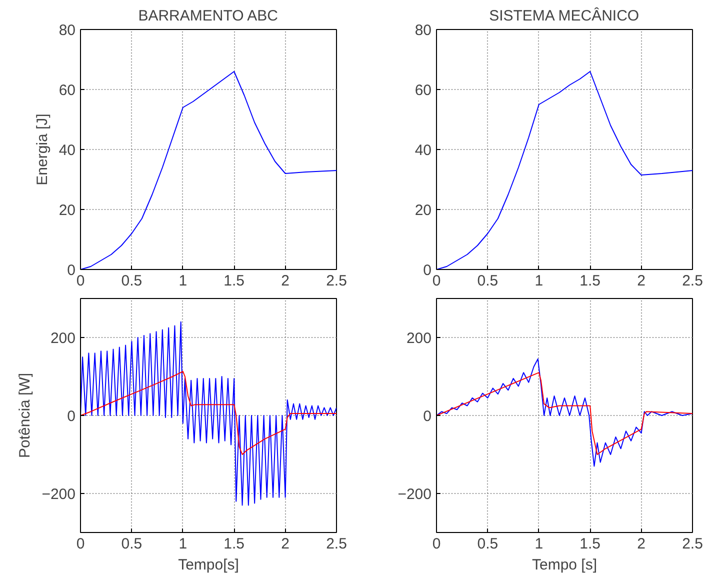 This screenshot has width=713, height=577. Describe the element at coordinates (564, 15) in the screenshot. I see `chart-title: SISTEMA MECÂNICO` at that location.